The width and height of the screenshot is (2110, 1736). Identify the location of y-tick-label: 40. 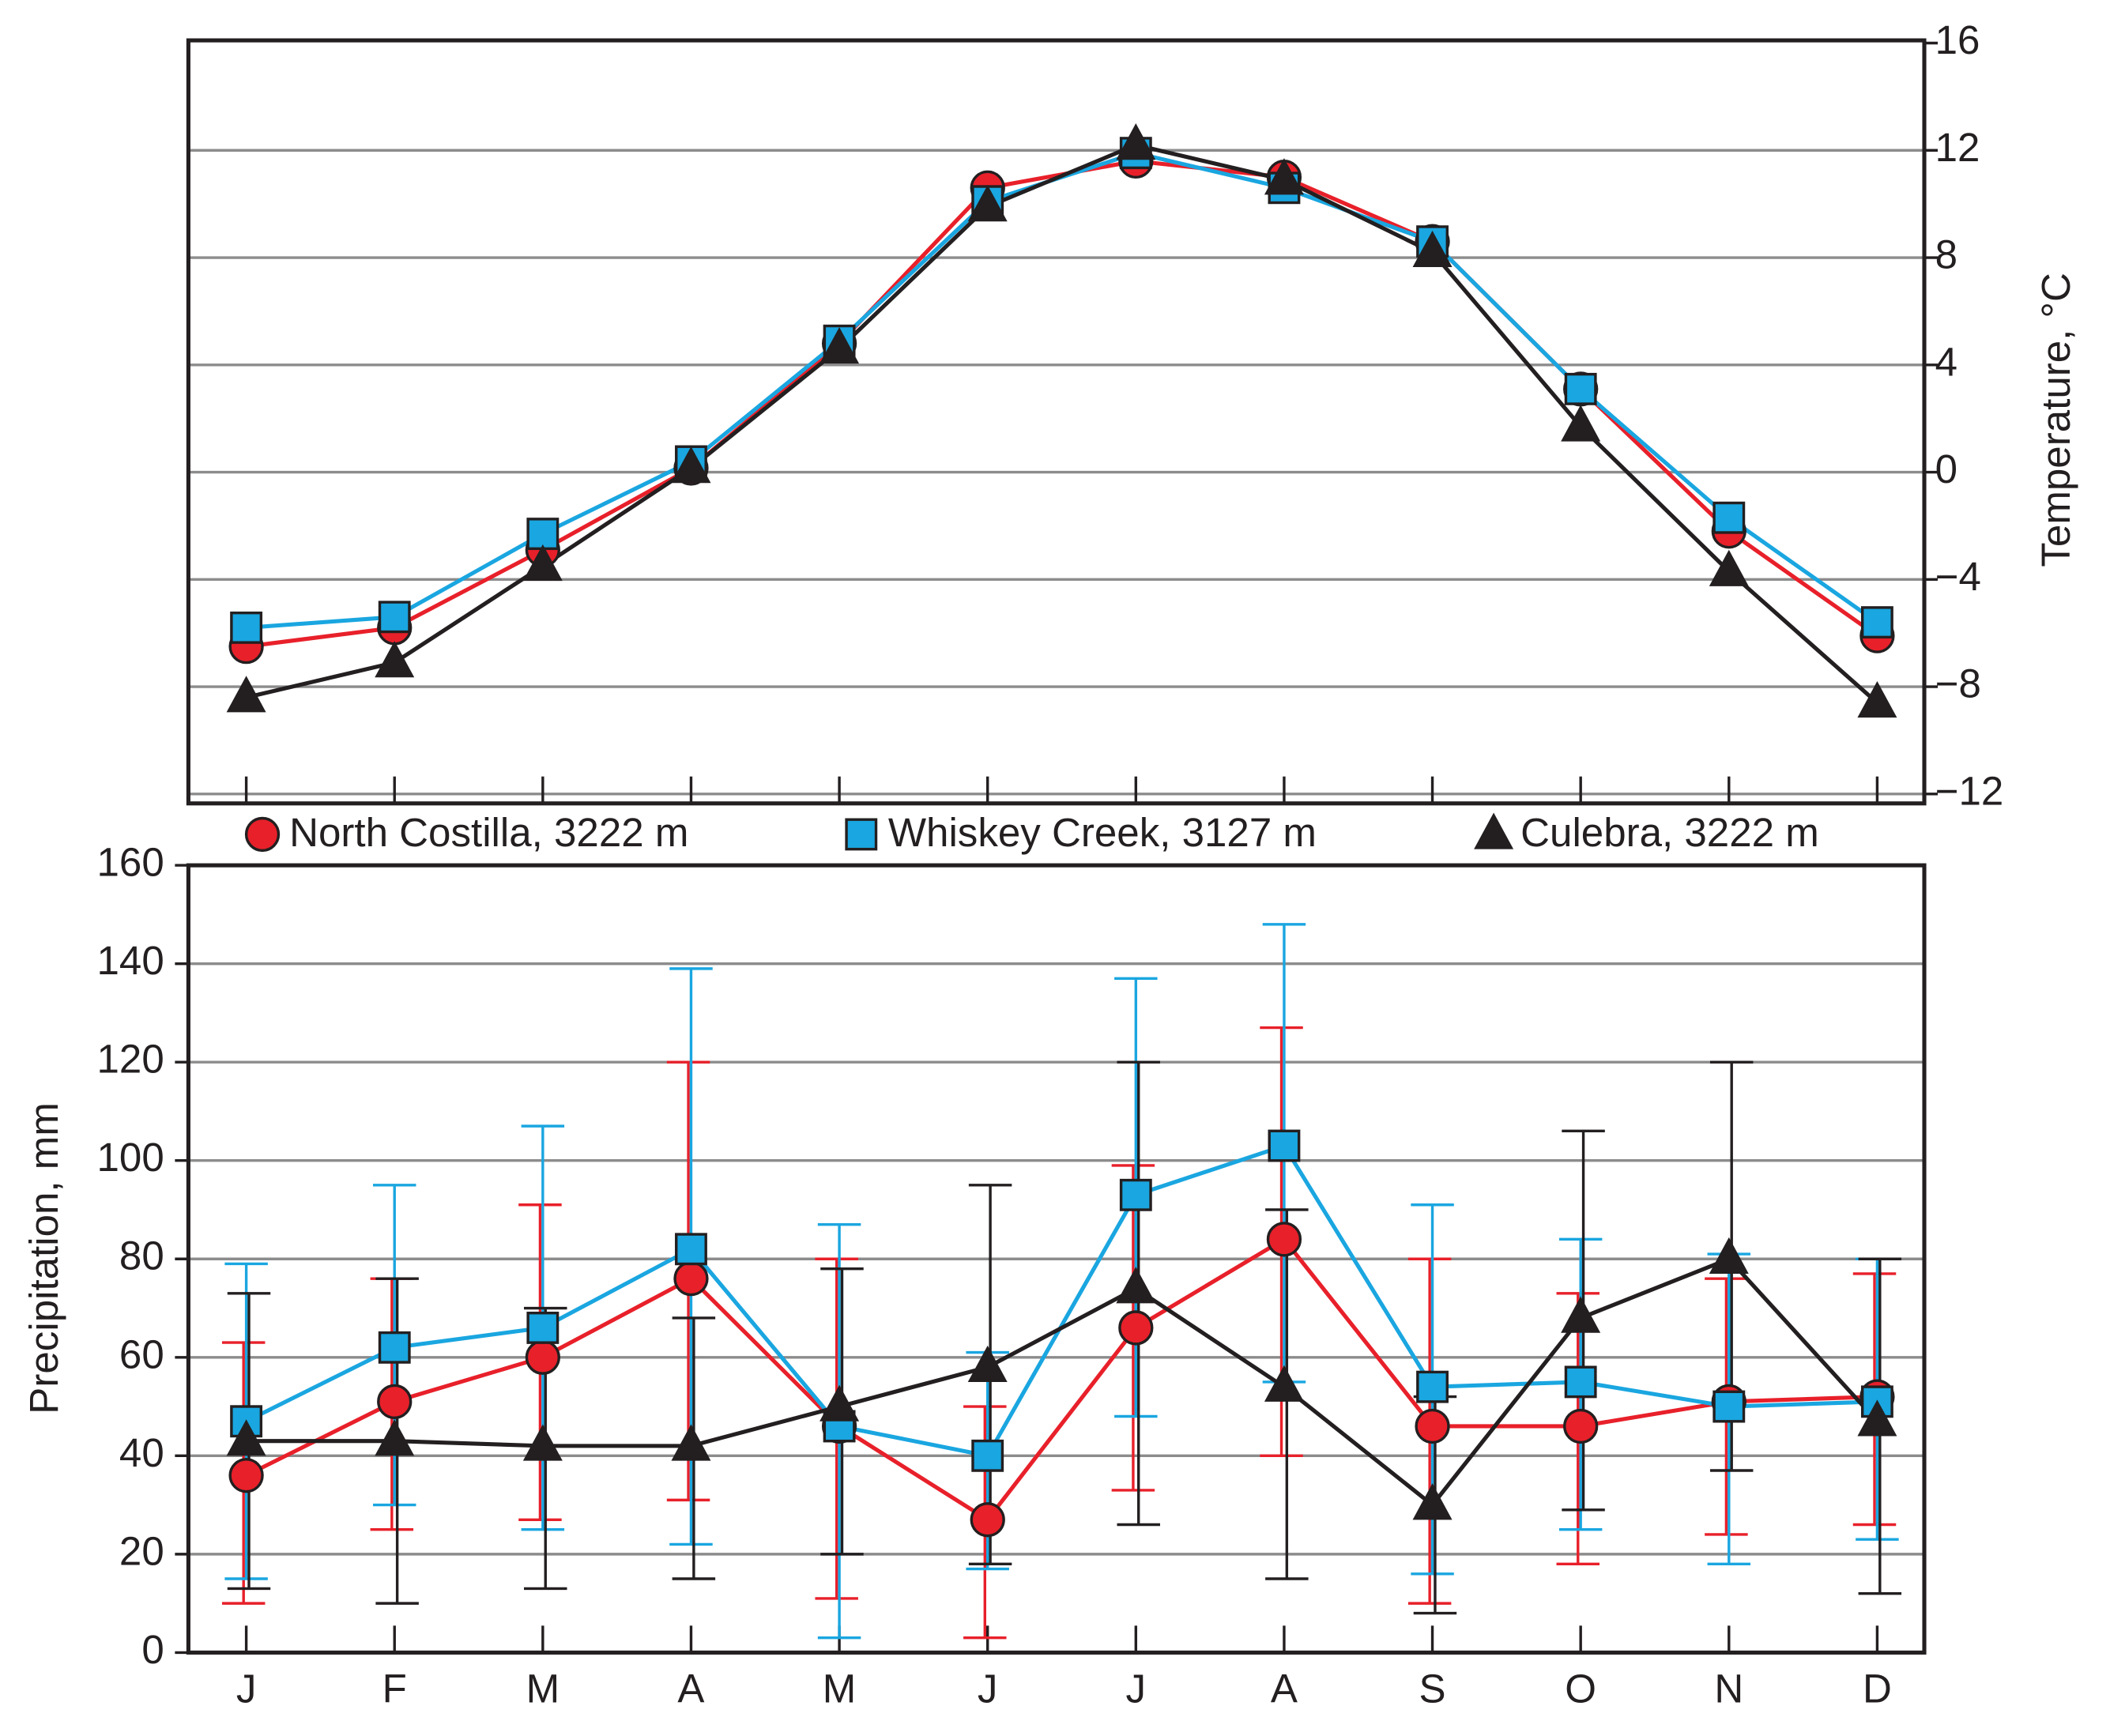
(142, 1452).